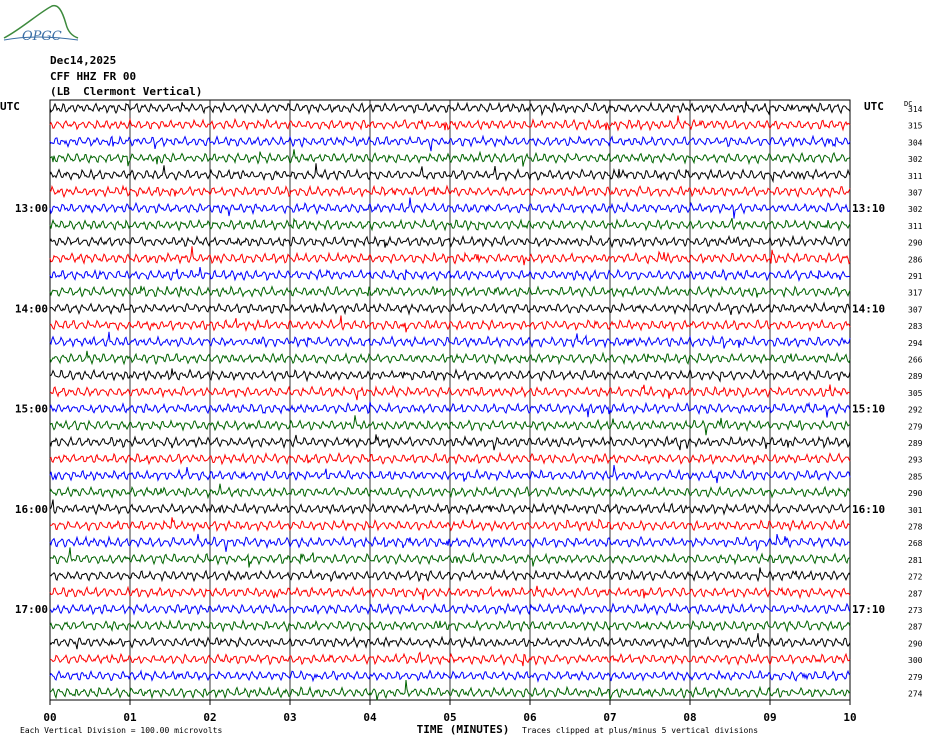  Describe the element at coordinates (868, 509) in the screenshot. I see `right-time-label: 16:10` at that location.